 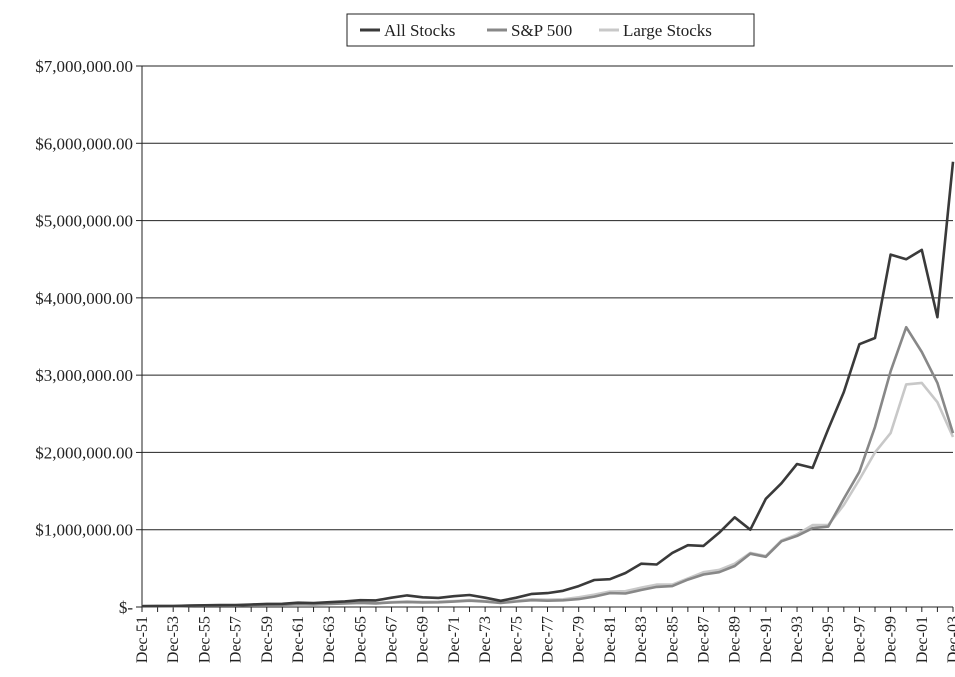 I want to click on legend-label: S&P 500, so click(x=541, y=30).